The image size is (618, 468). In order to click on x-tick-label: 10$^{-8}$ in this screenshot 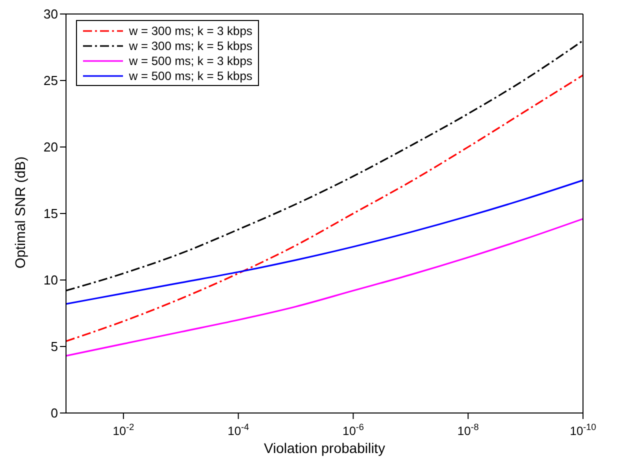, I will do `click(468, 430)`.